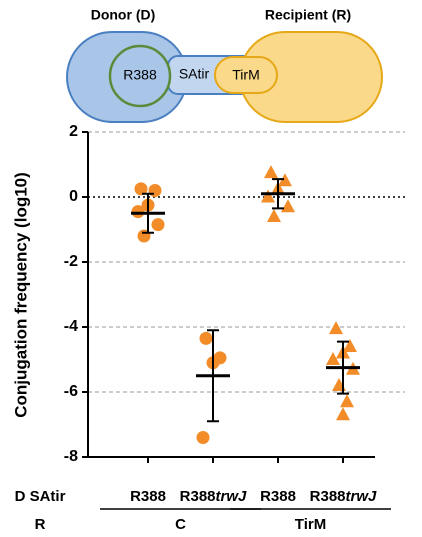 Image resolution: width=422 pixels, height=537 pixels. I want to click on donor-label: Donor (D), so click(123, 15).